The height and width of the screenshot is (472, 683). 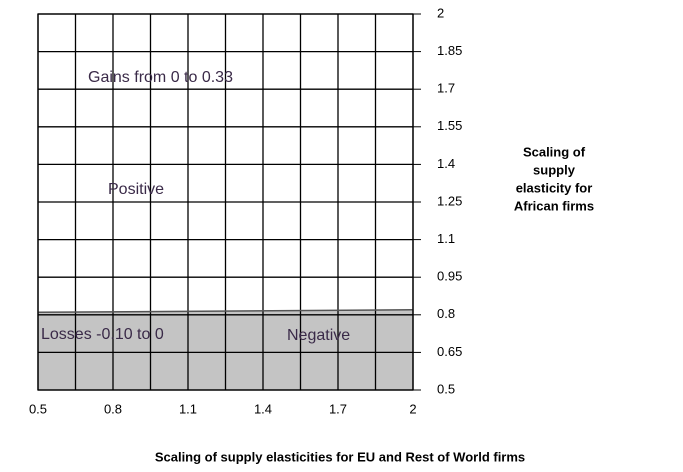 What do you see at coordinates (446, 313) in the screenshot?
I see `y-tick-label: 0.8` at bounding box center [446, 313].